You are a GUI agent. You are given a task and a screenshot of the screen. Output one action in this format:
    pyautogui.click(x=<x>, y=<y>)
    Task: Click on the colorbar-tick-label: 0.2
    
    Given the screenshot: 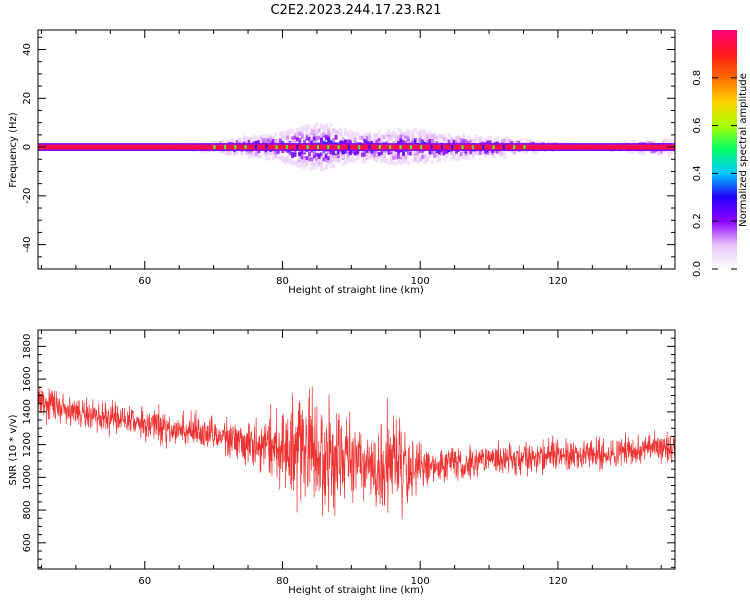 What is the action you would take?
    pyautogui.click(x=697, y=221)
    